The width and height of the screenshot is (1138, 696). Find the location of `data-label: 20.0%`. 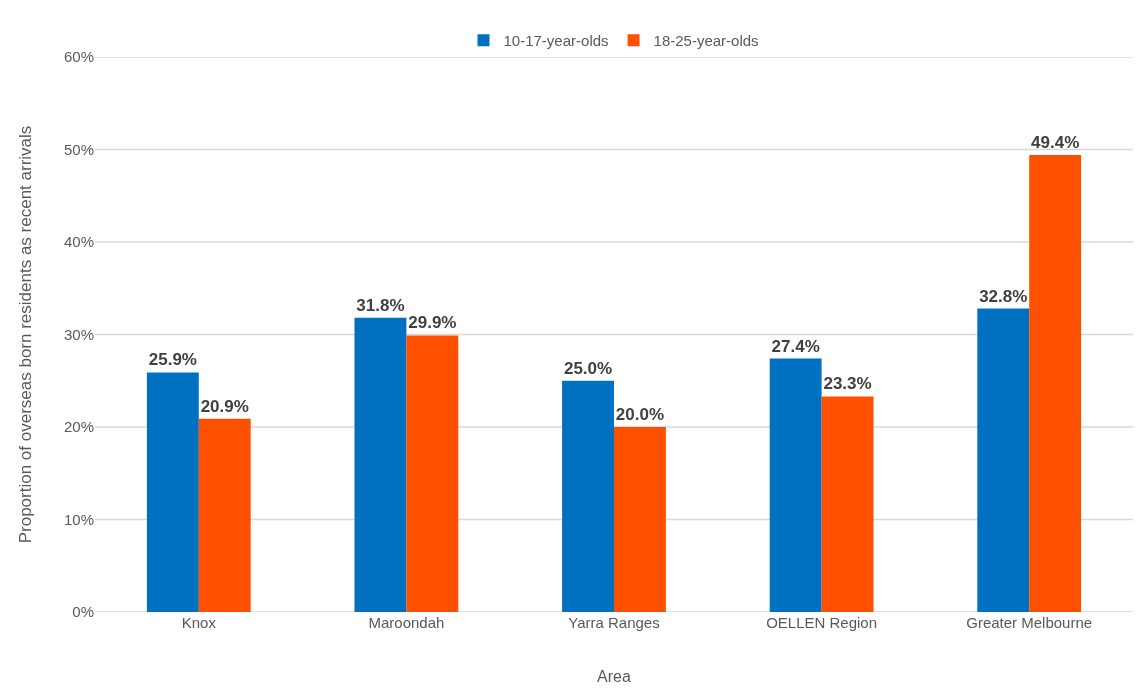

data-label: 20.0% is located at coordinates (640, 414).